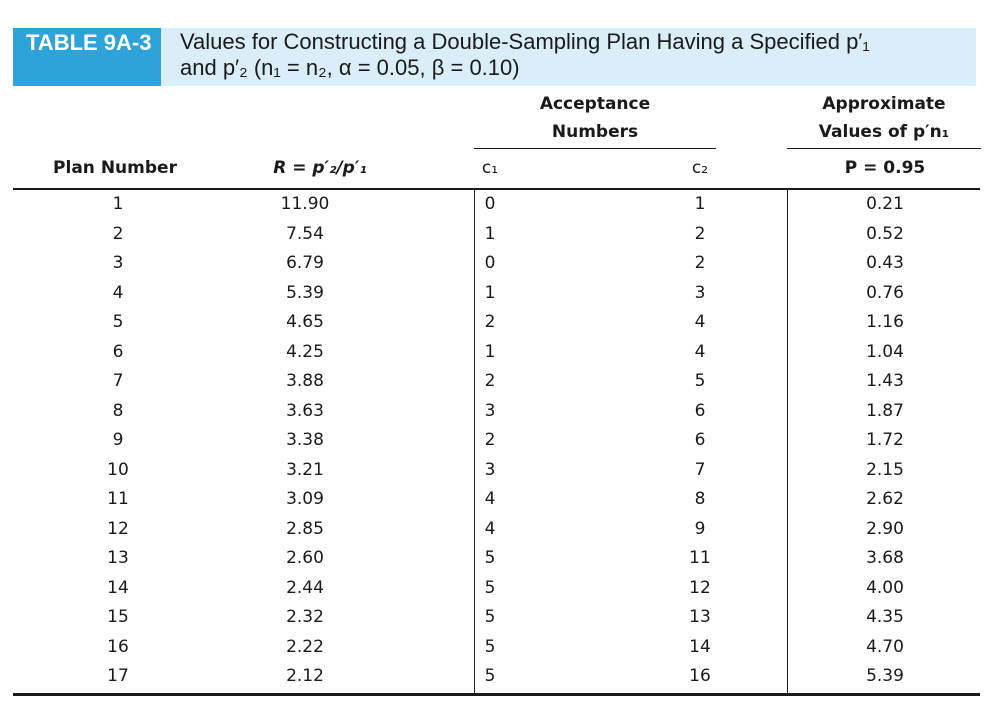  I want to click on cell-p95: 4.70, so click(885, 646).